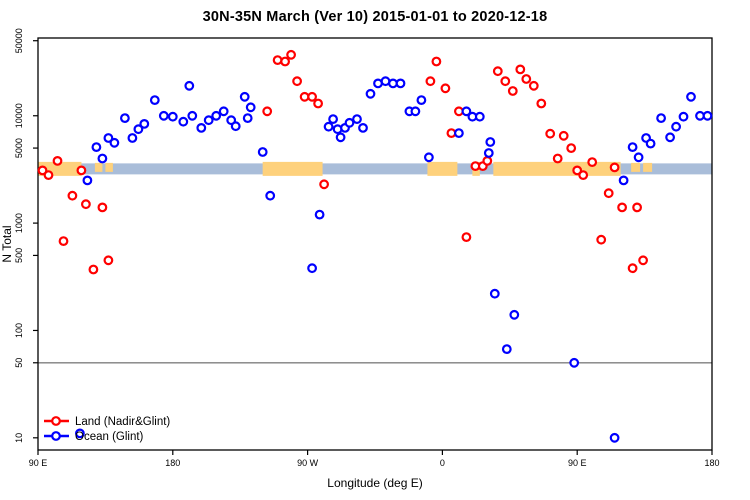 The width and height of the screenshot is (750, 500). What do you see at coordinates (56, 421) in the screenshot?
I see `legend-symbol-land` at bounding box center [56, 421].